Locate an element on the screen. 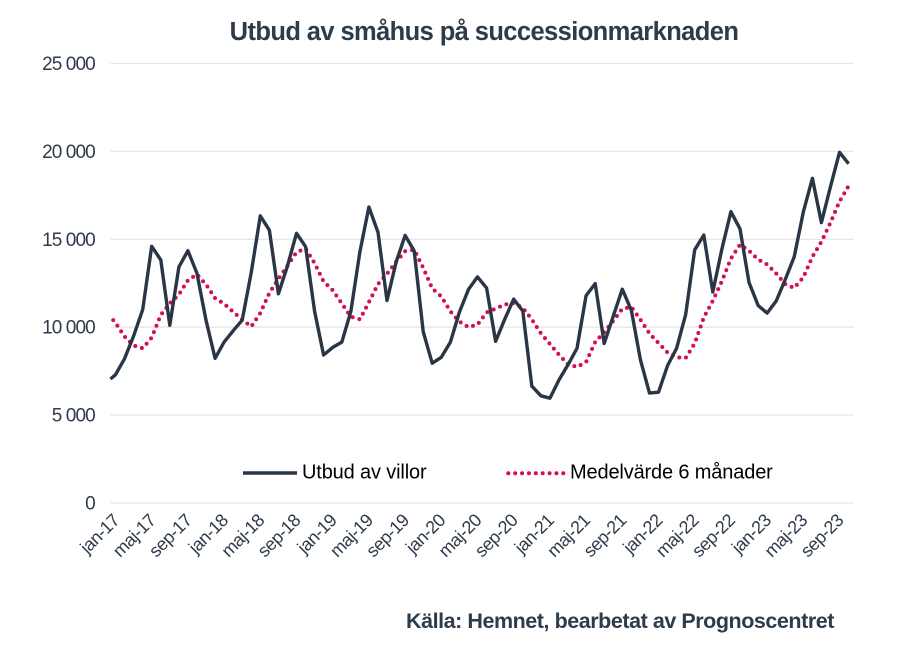 Image resolution: width=900 pixels, height=656 pixels. svg-text: 20 000 is located at coordinates (68, 152).